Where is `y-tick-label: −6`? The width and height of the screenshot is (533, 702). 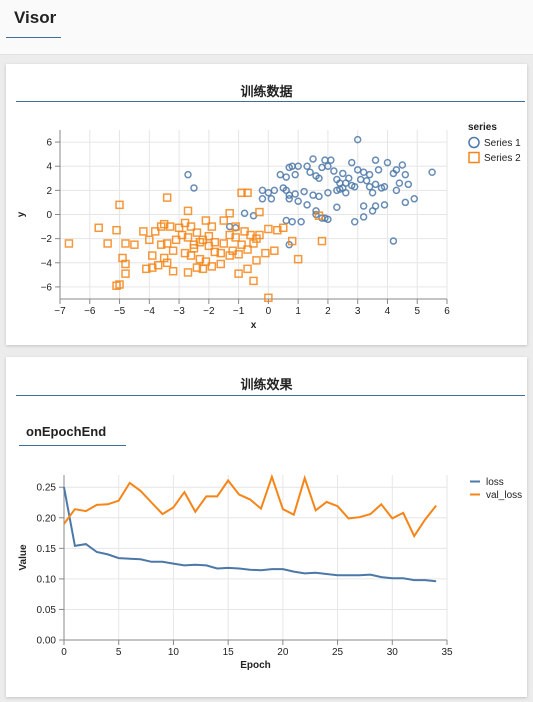 y-tick-label: −6 is located at coordinates (47, 287).